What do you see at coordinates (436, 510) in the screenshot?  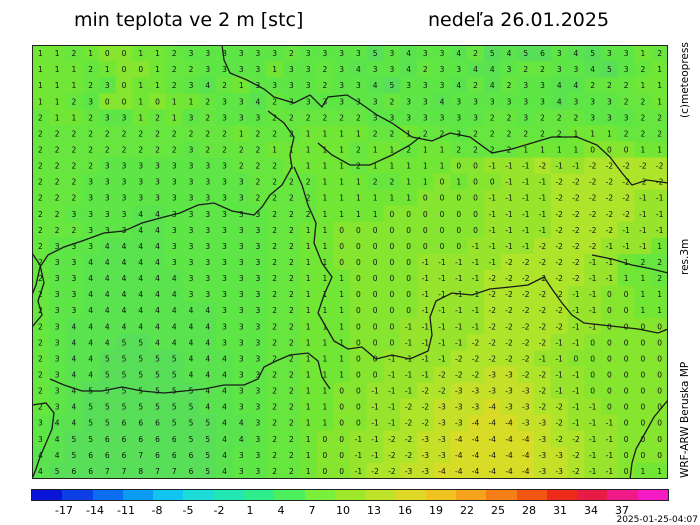 I see `colorbar-tick-label: 19` at bounding box center [436, 510].